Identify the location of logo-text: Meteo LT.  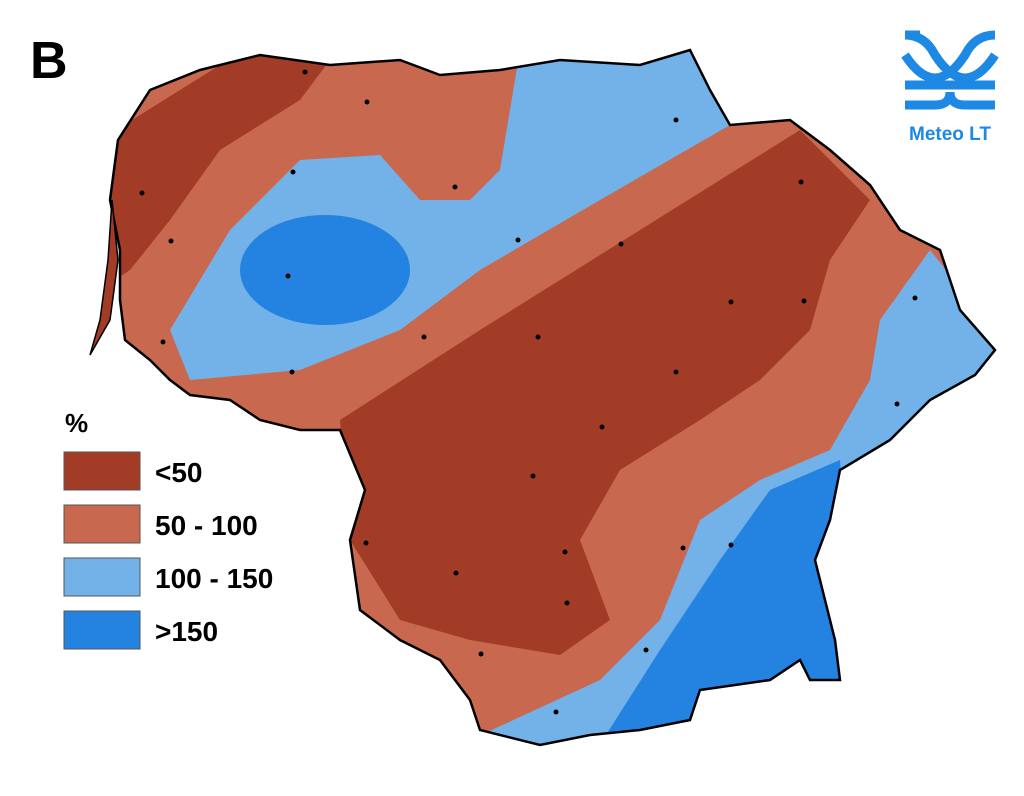
(950, 134).